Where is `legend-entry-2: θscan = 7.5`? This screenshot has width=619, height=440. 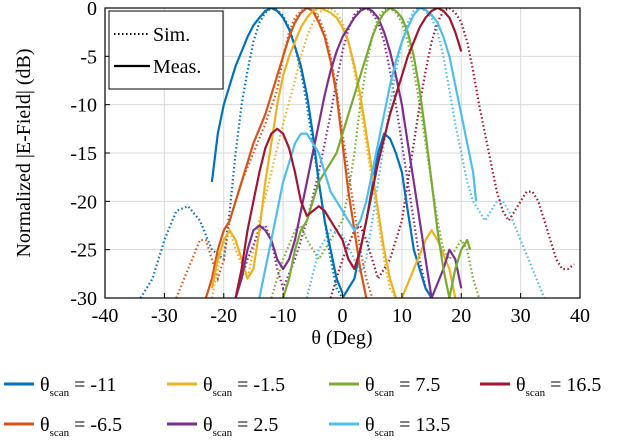 legend-entry-2: θscan = 7.5 is located at coordinates (402, 386).